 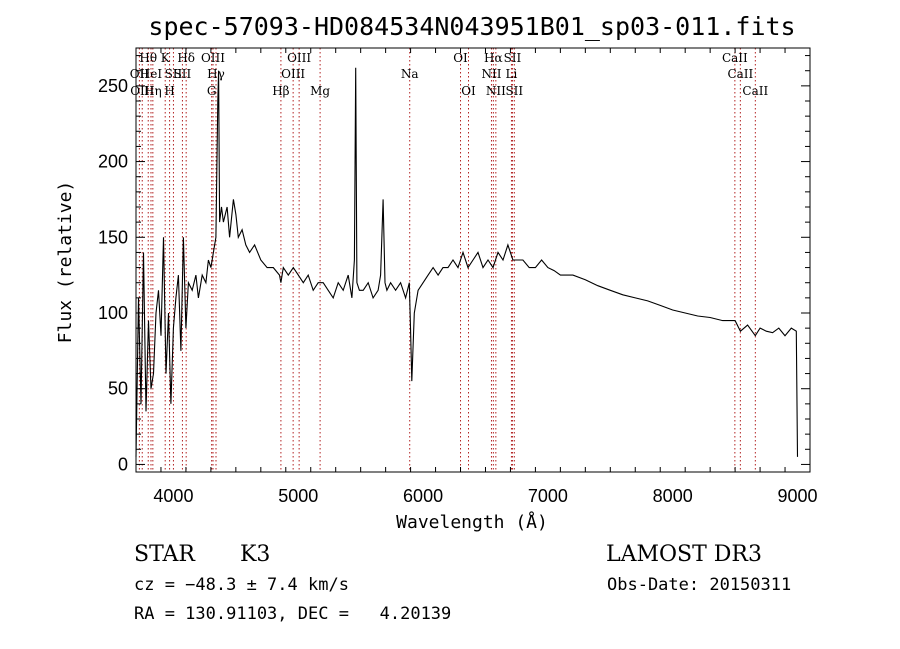 I want to click on y-tick-label: 0, so click(x=123, y=464).